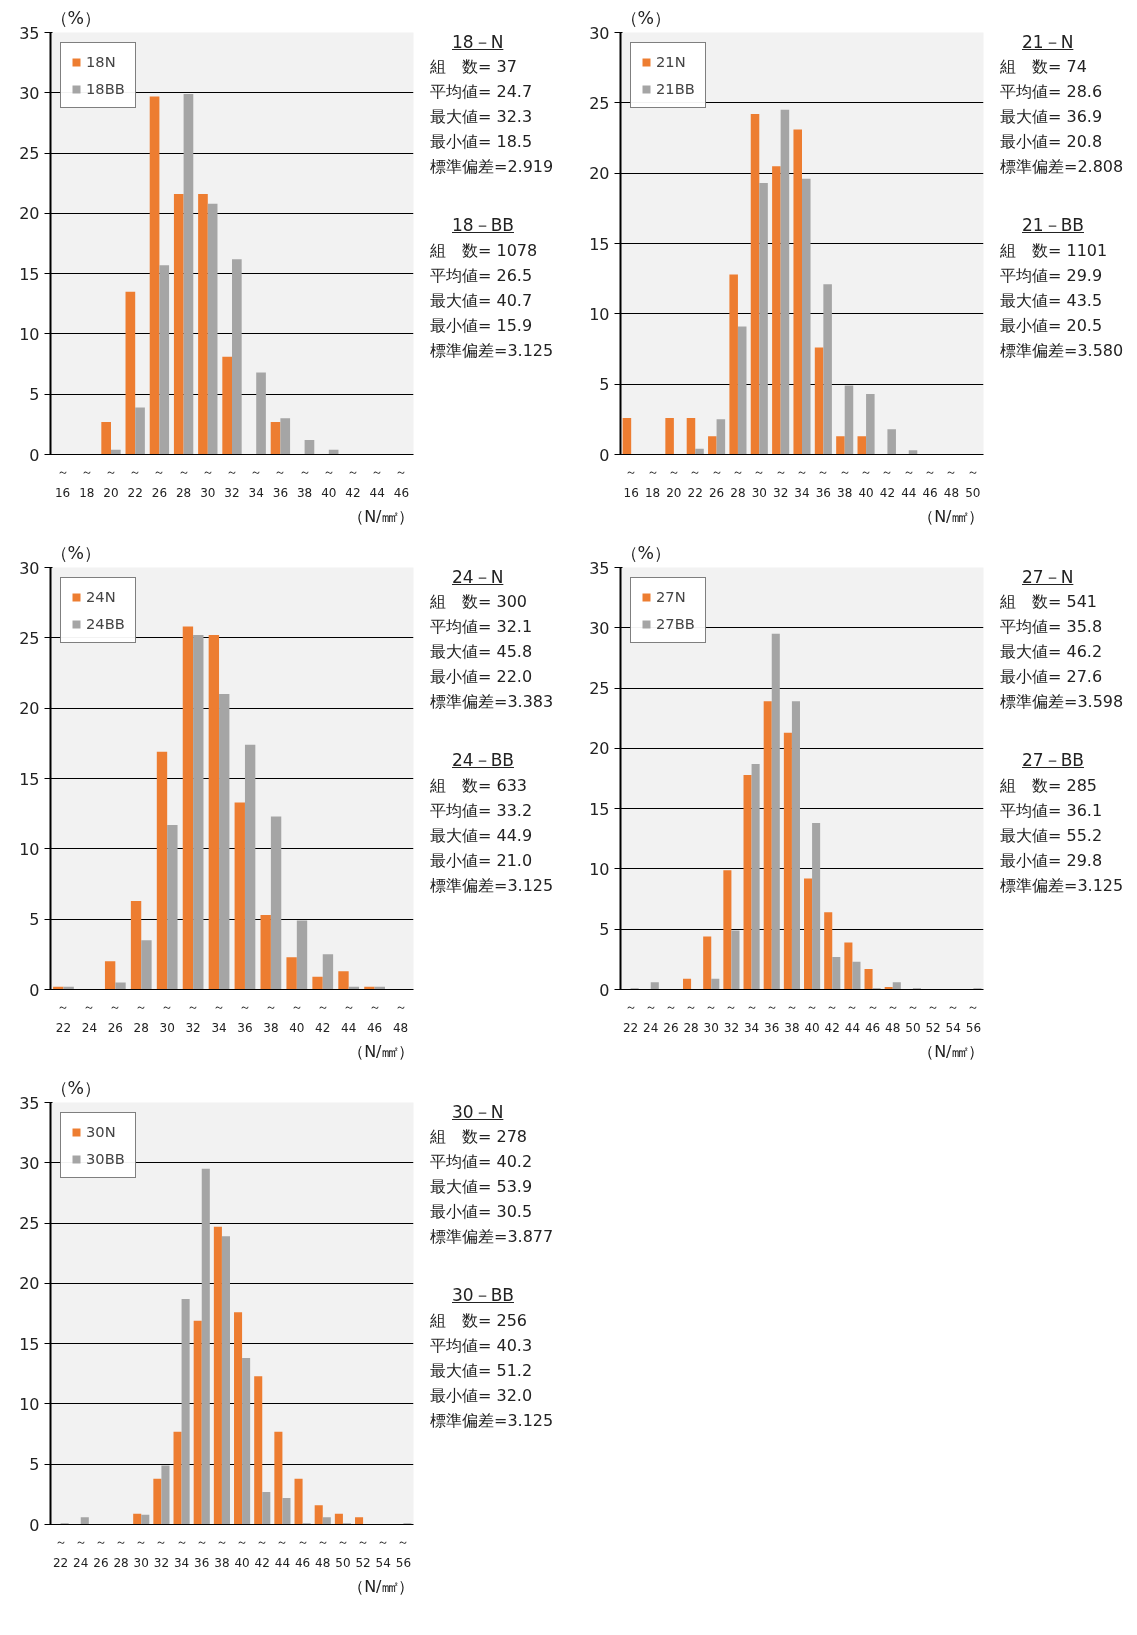 This screenshot has width=1137, height=1635. What do you see at coordinates (652, 482) in the screenshot?
I see `category-label: ～ 18` at bounding box center [652, 482].